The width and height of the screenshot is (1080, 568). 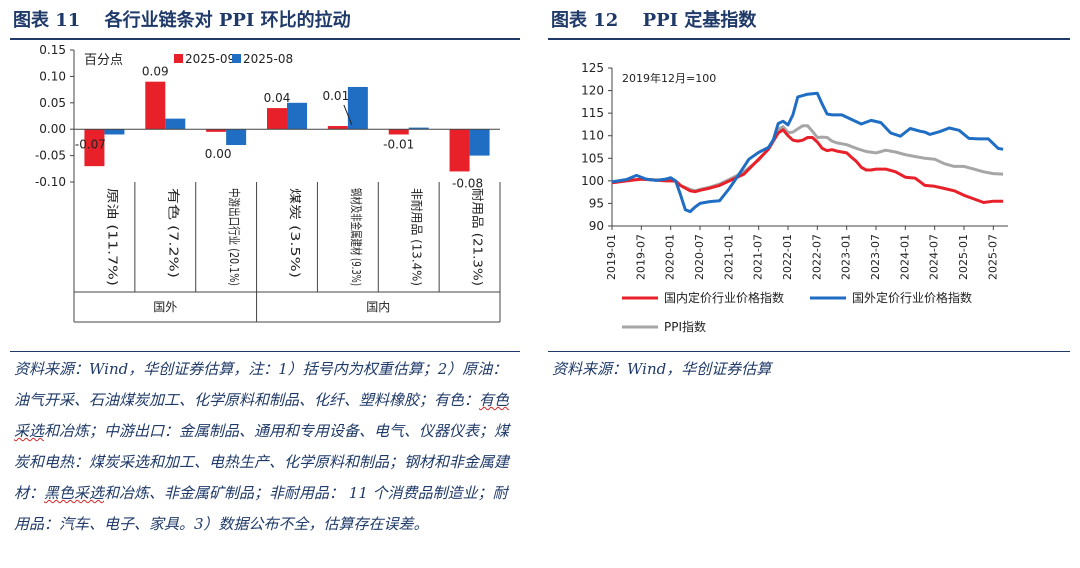 What do you see at coordinates (265, 351) in the screenshot?
I see `left-bottom-rule` at bounding box center [265, 351].